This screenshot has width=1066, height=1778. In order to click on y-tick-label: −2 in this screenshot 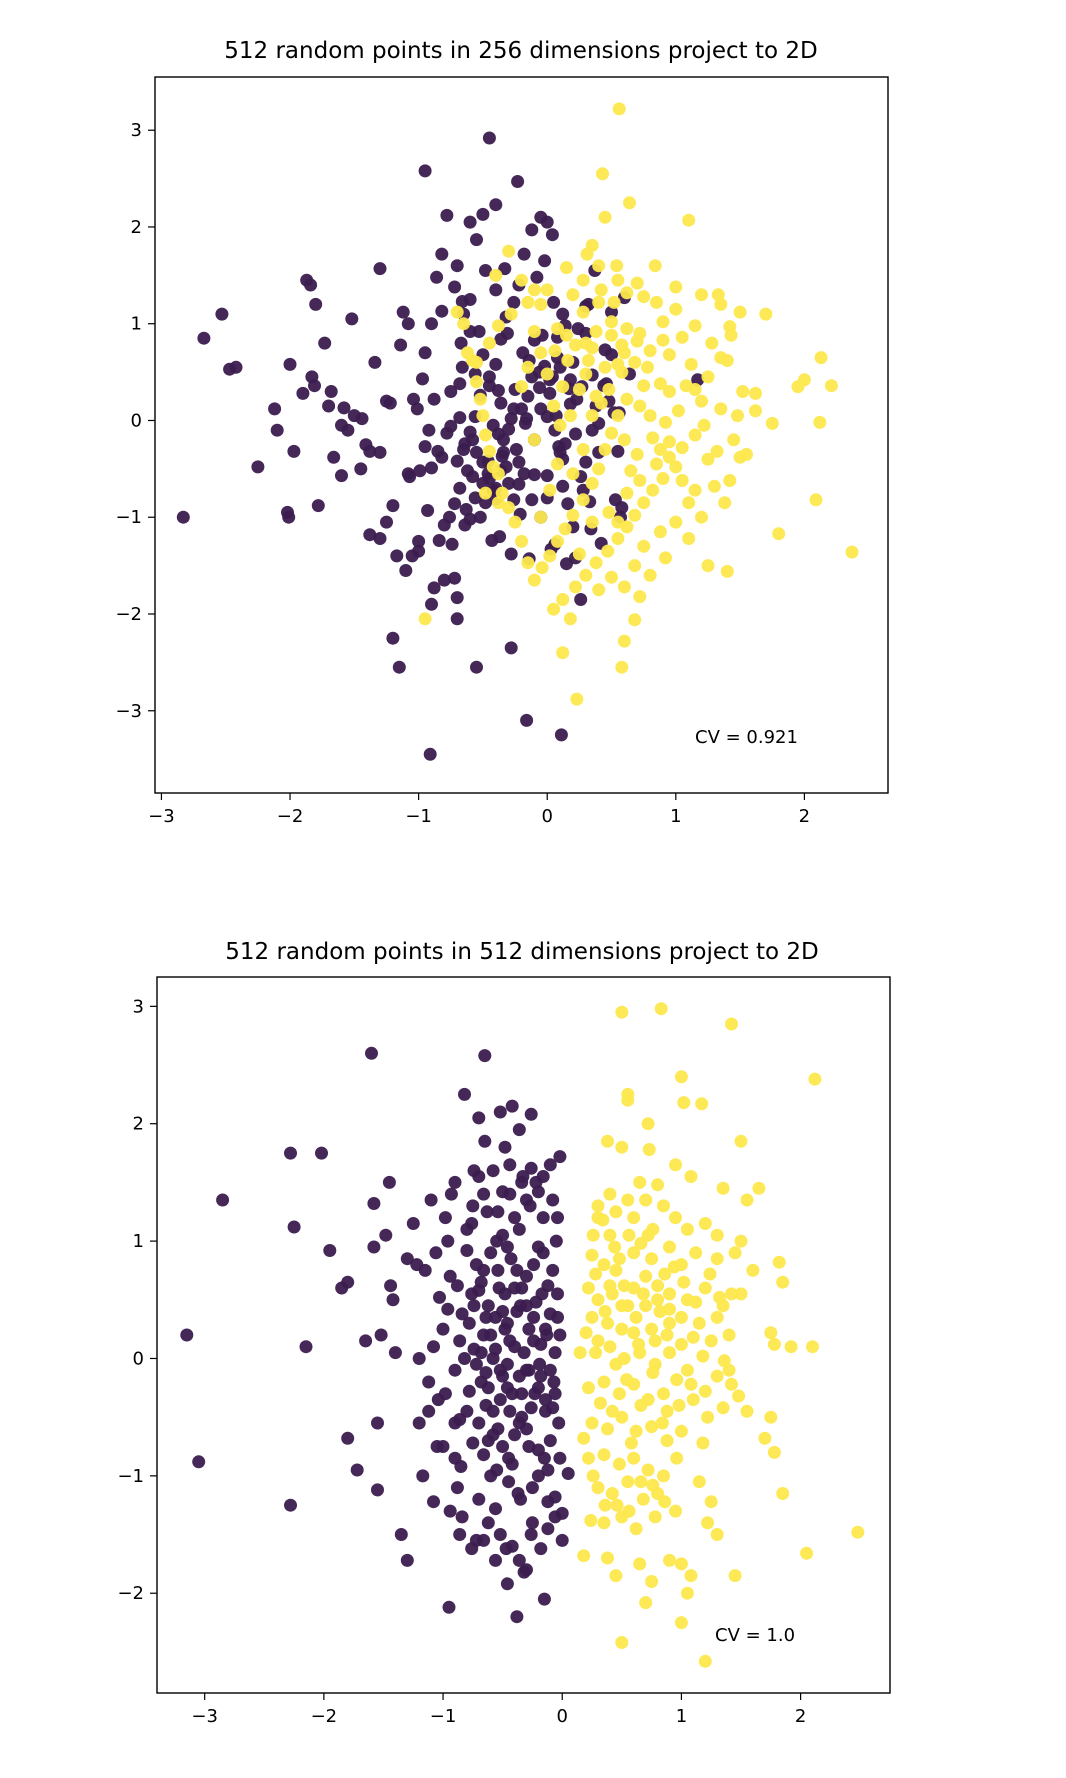, I will do `click(128, 614)`.